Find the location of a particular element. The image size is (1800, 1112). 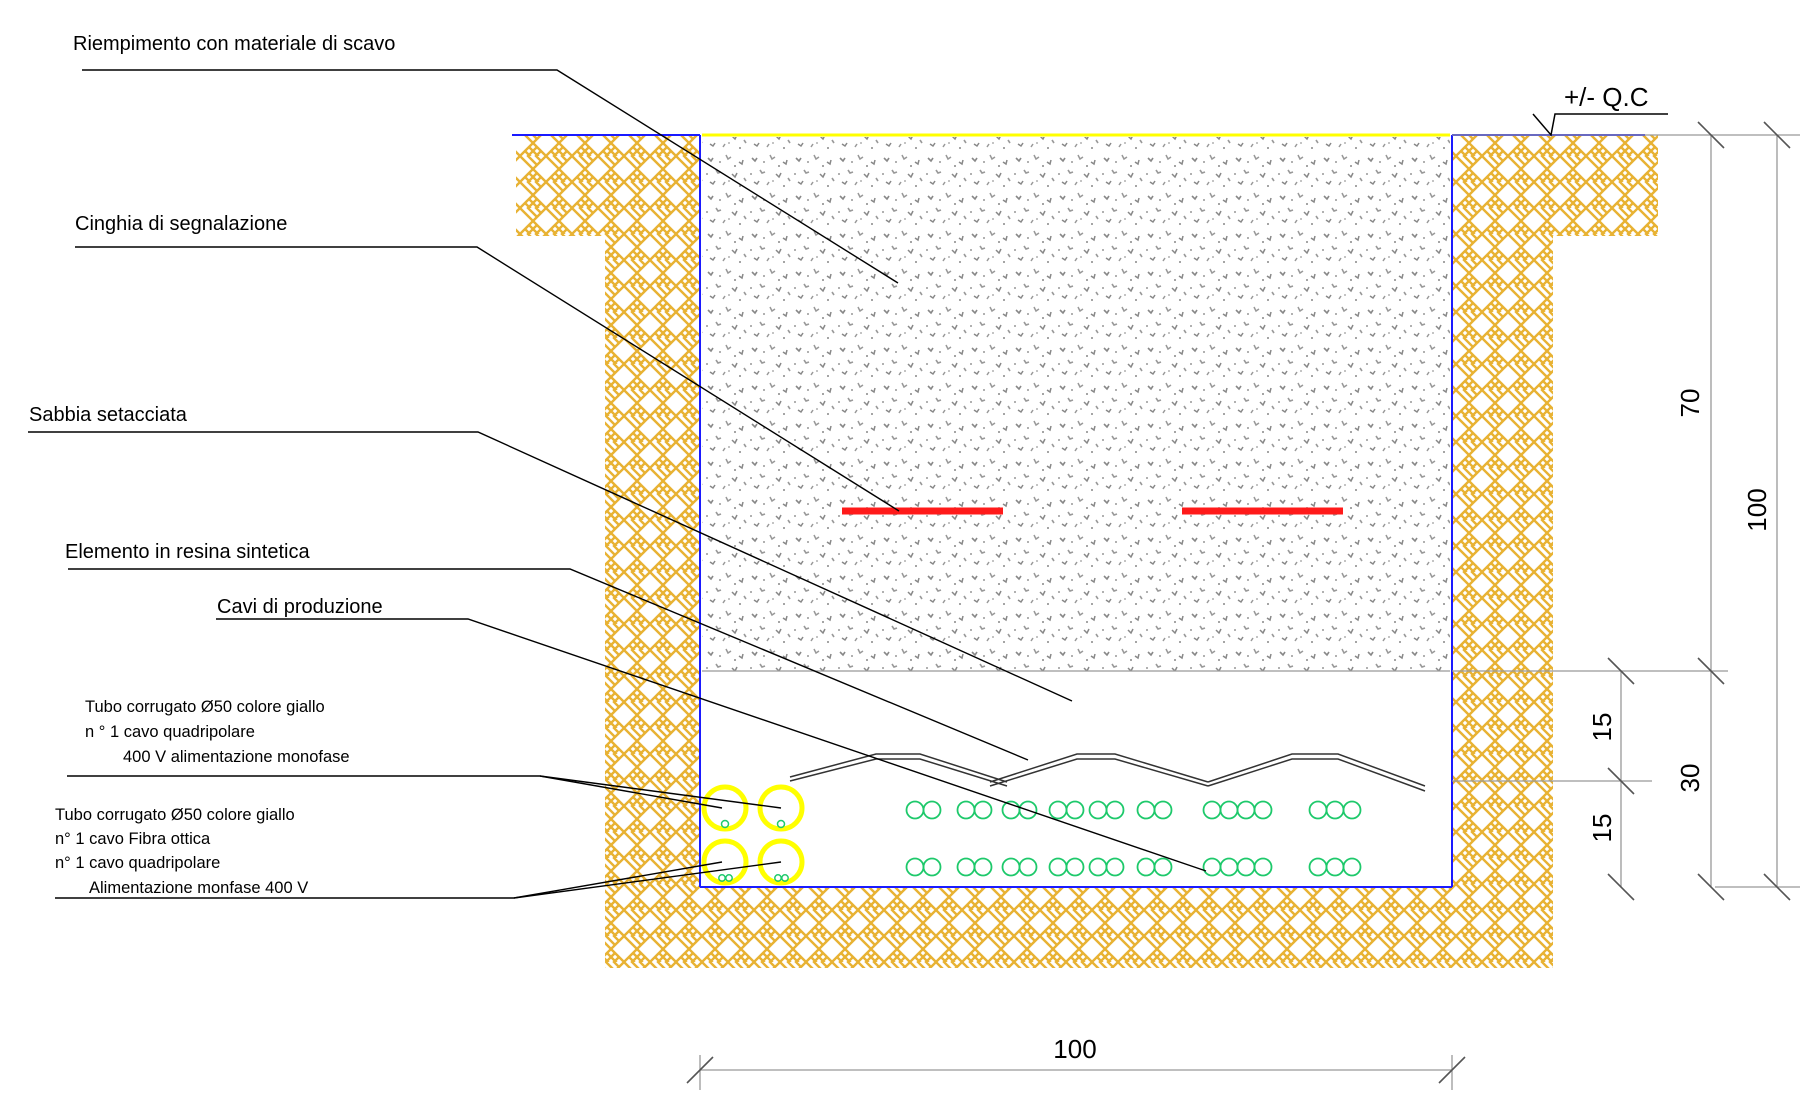

leader-cavi is located at coordinates (711, 745).